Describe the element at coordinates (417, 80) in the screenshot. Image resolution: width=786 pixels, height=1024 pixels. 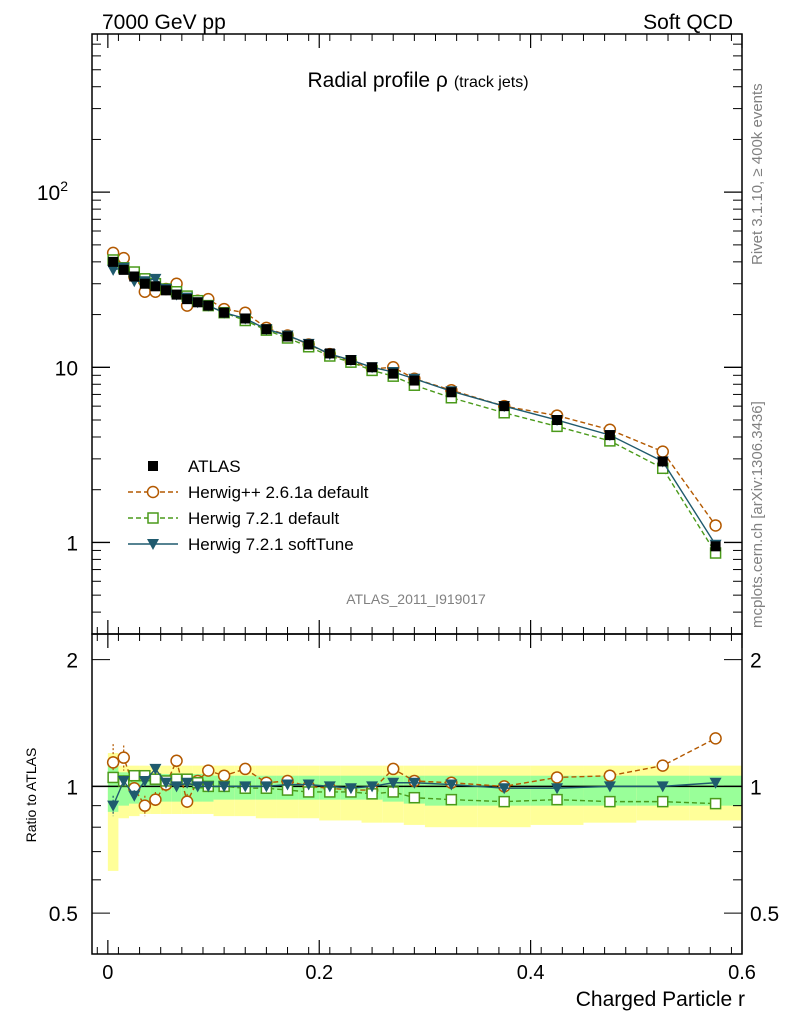
I see `chart-title: Radial profile ρ (track jets)` at that location.